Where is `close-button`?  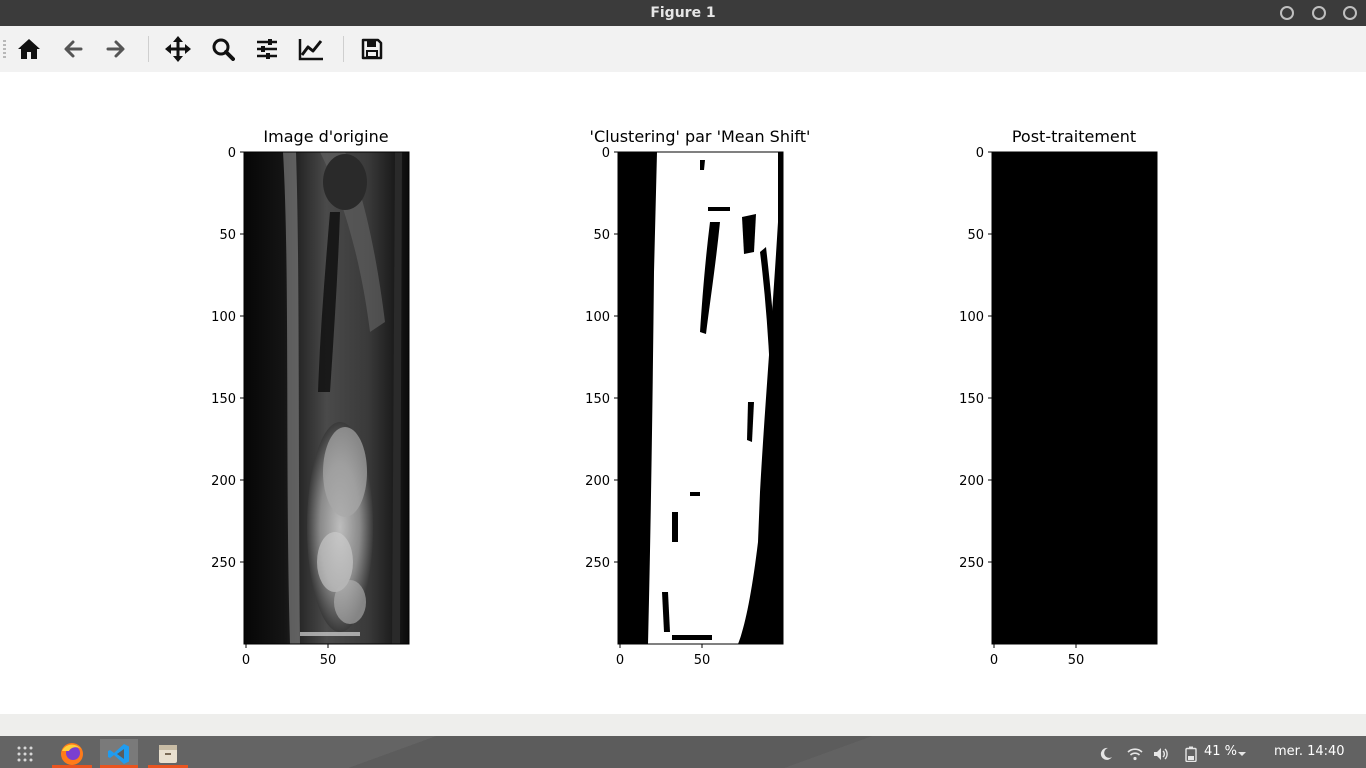
close-button is located at coordinates (1350, 13).